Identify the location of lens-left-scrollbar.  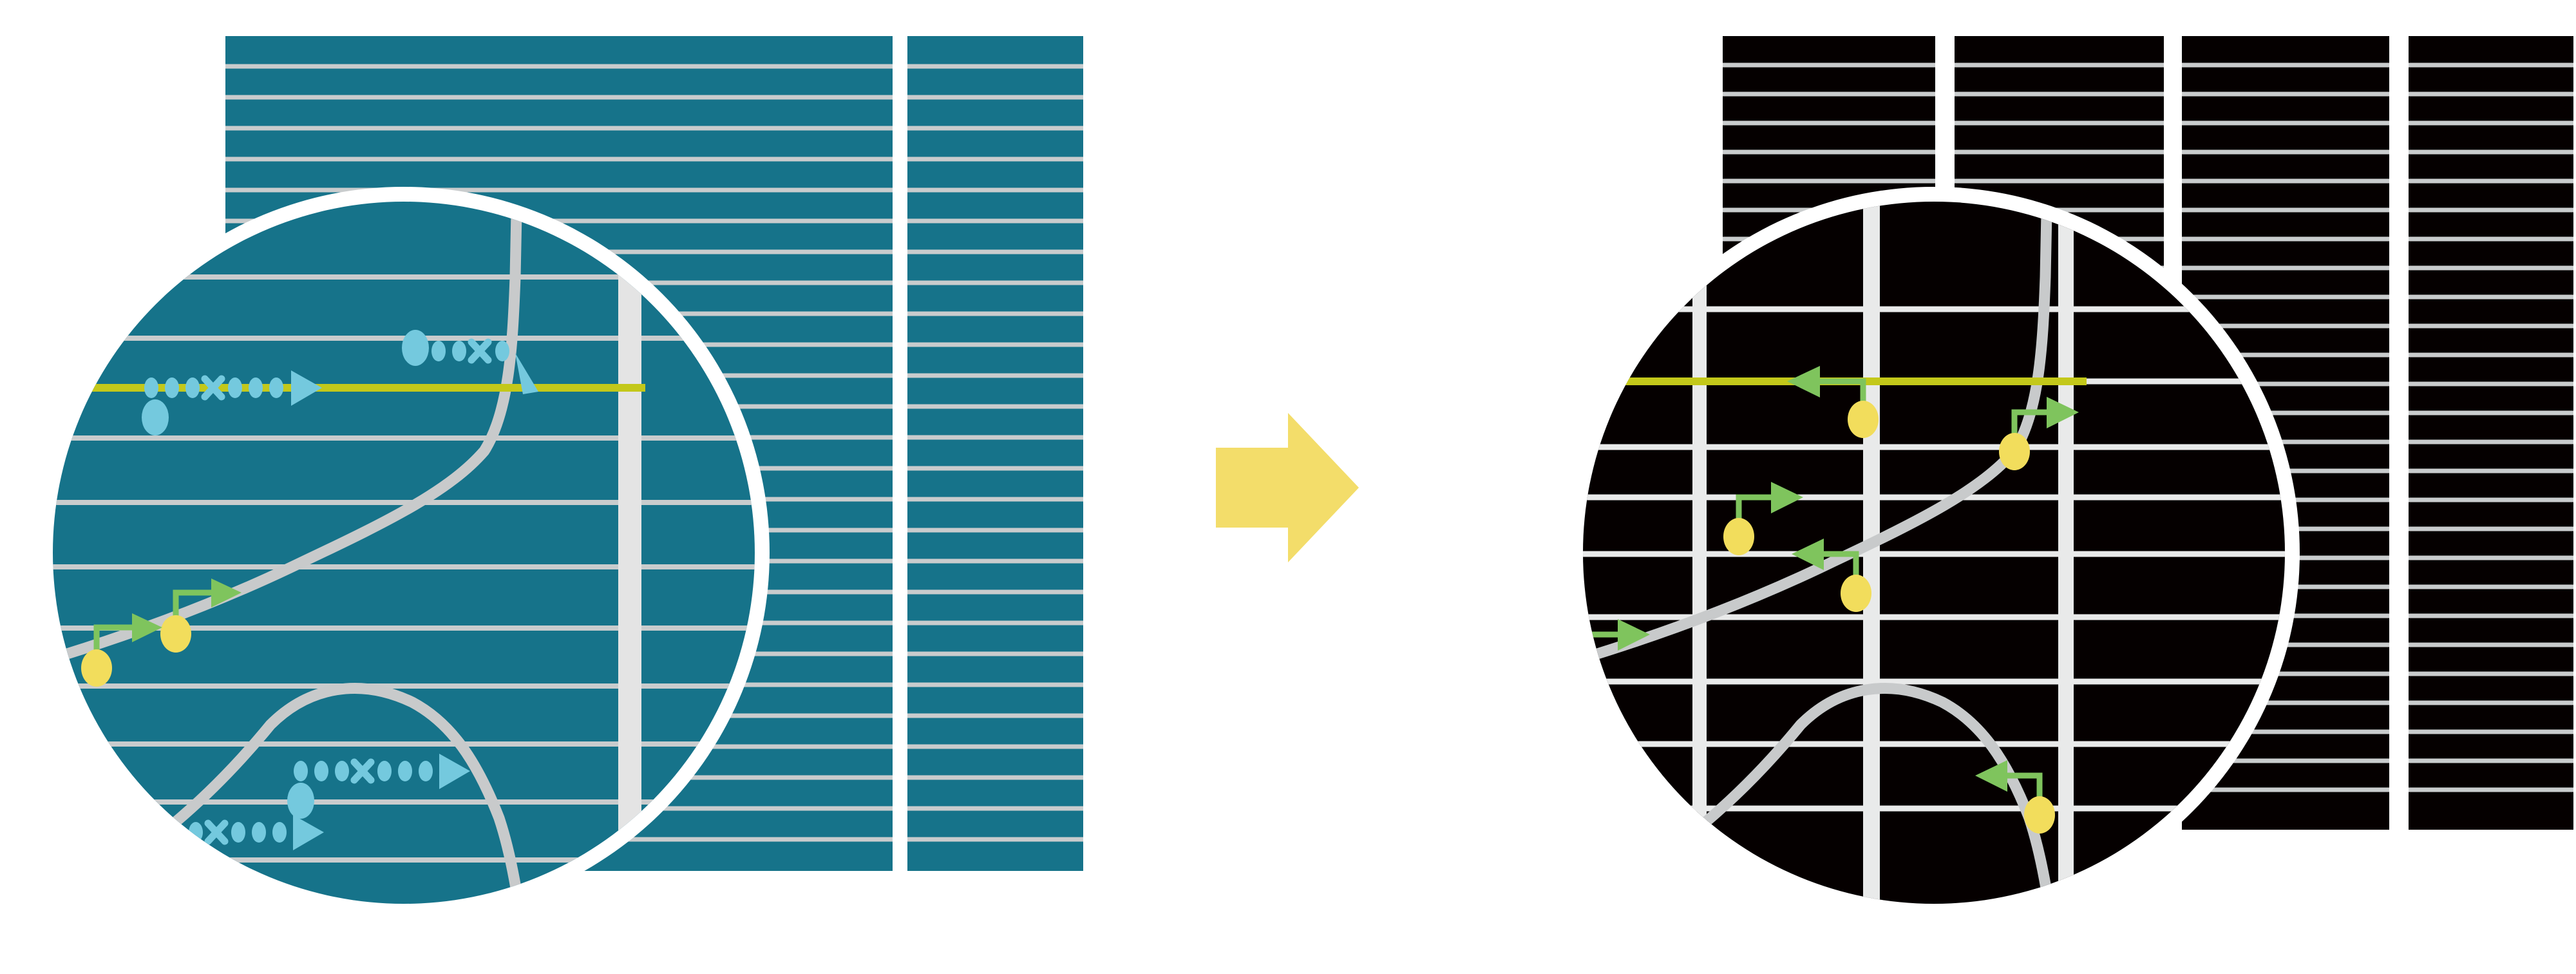
(629, 560).